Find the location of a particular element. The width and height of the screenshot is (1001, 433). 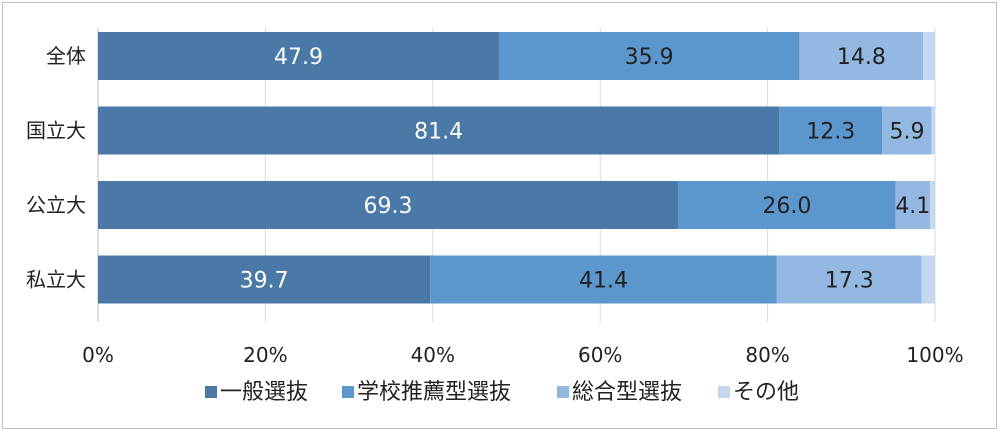

data-label: 17.3 is located at coordinates (849, 281).